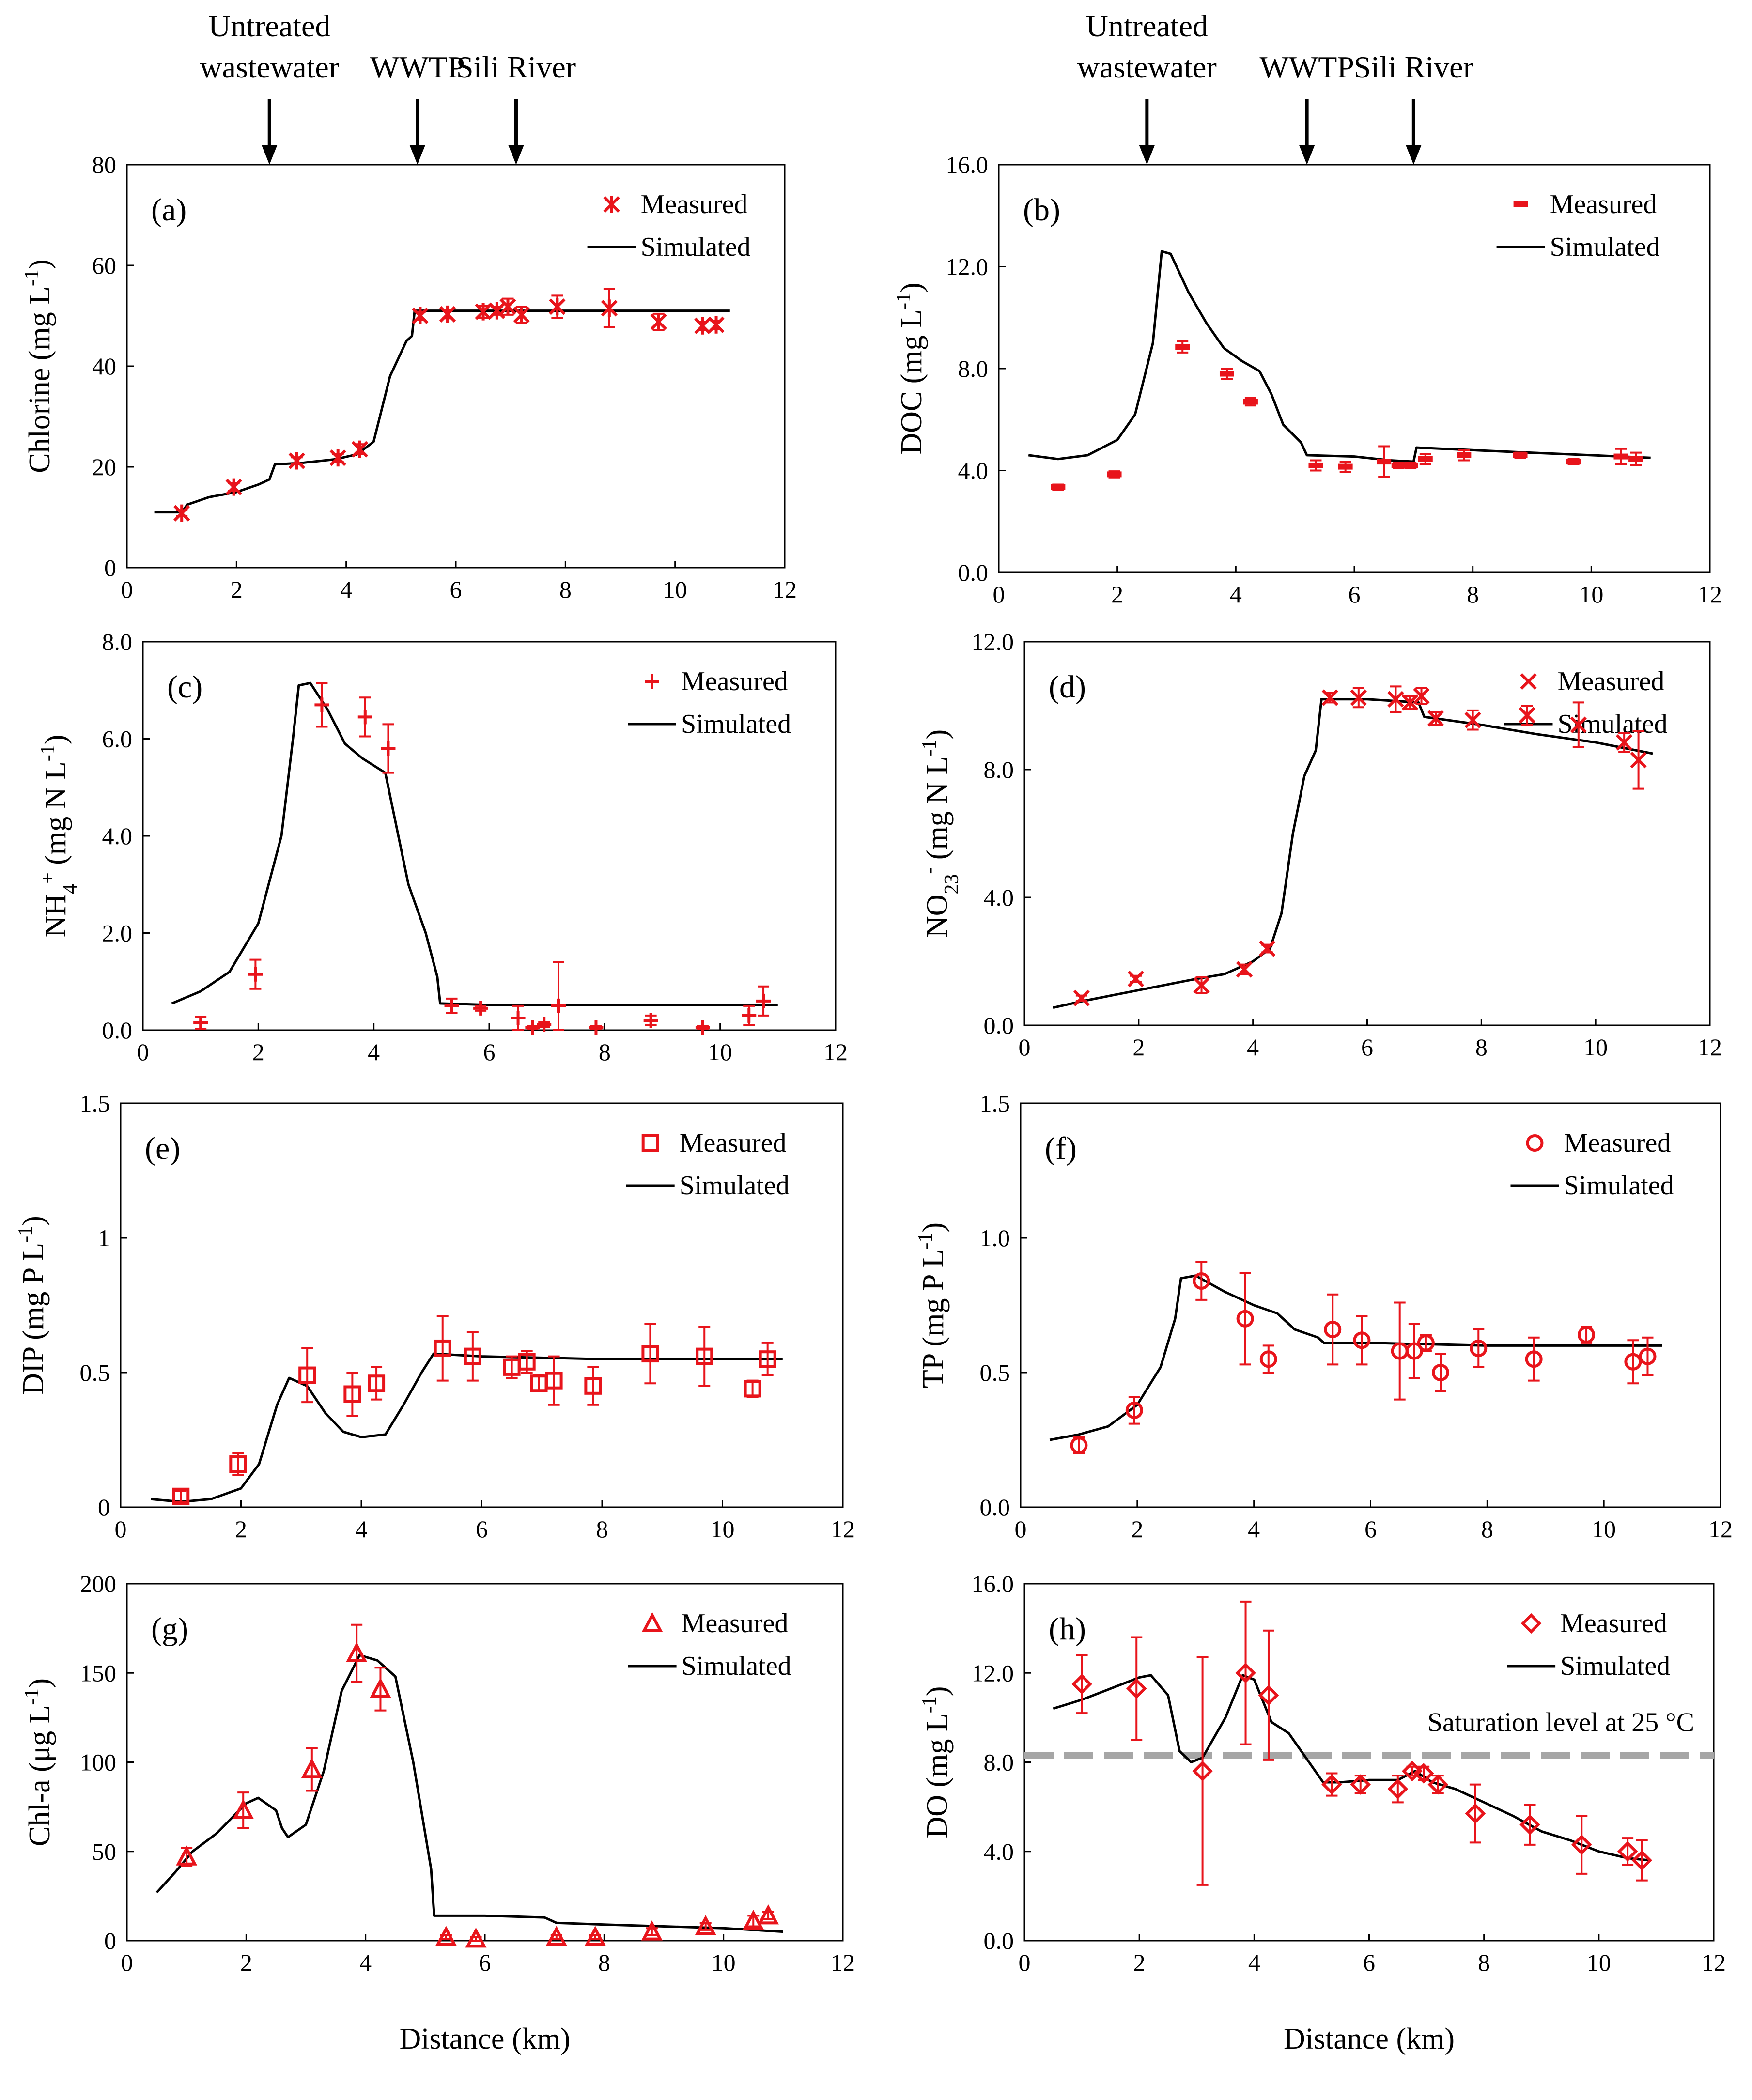 This screenshot has width=1752, height=2100. I want to click on annotation-label-right-0: wastewater, so click(1147, 67).